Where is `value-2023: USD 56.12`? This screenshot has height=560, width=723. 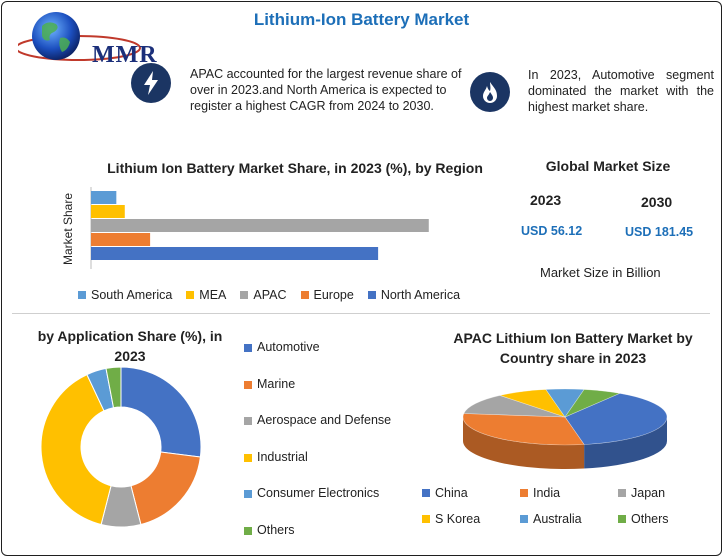 value-2023: USD 56.12 is located at coordinates (552, 231).